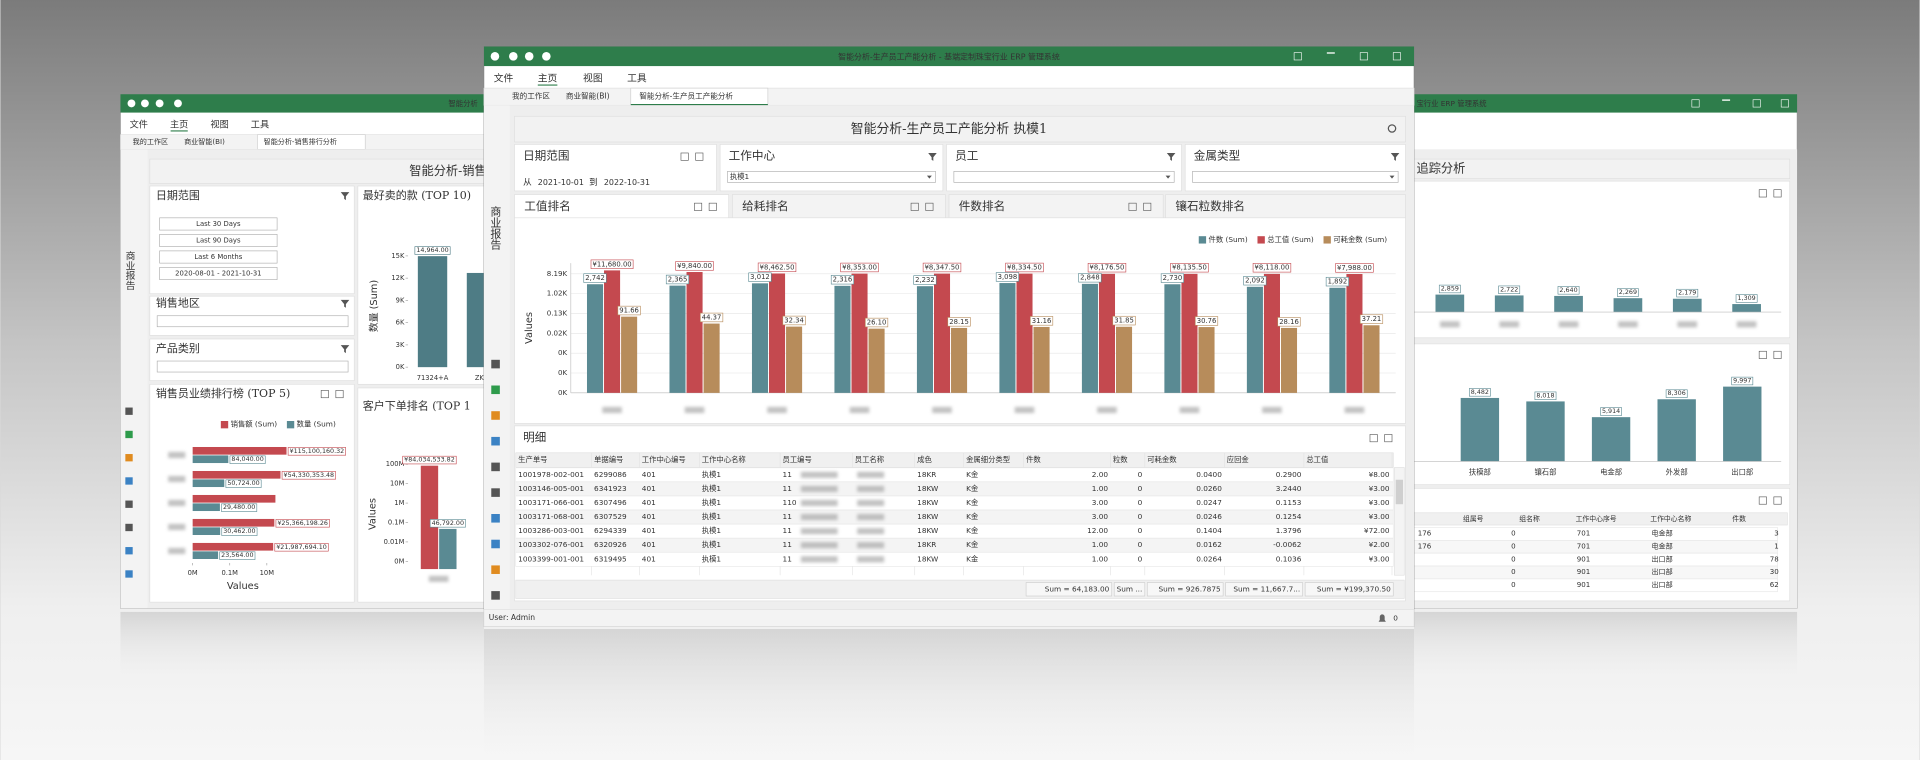 This screenshot has height=760, width=1920. I want to click on tab: 智能分析-生产员工产能分析, so click(686, 96).